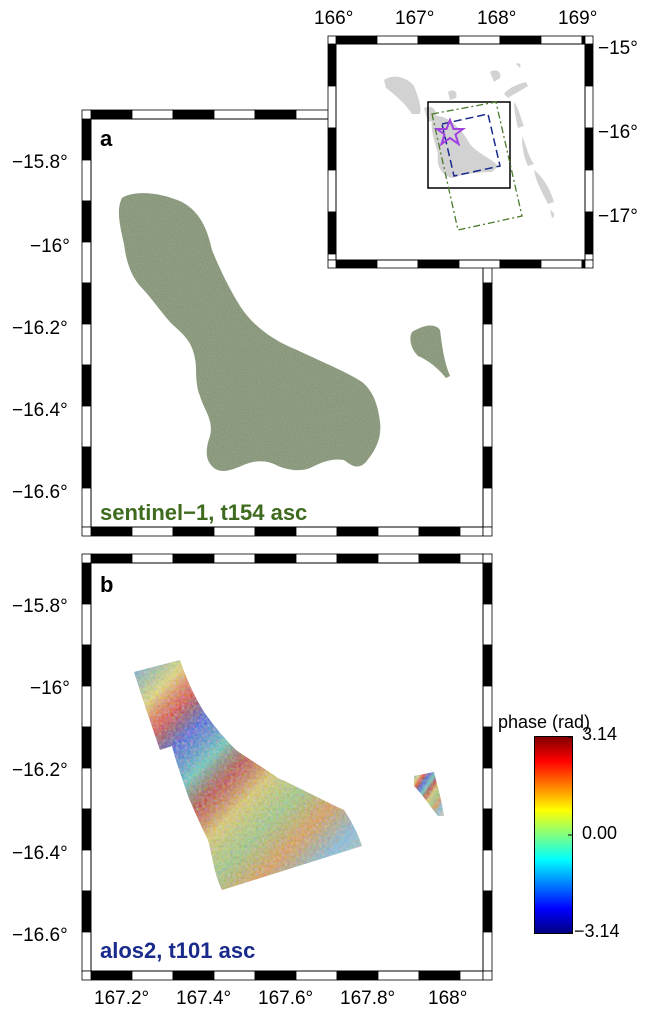  What do you see at coordinates (204, 998) in the screenshot?
I see `panel-b-lon-label: 167.4°` at bounding box center [204, 998].